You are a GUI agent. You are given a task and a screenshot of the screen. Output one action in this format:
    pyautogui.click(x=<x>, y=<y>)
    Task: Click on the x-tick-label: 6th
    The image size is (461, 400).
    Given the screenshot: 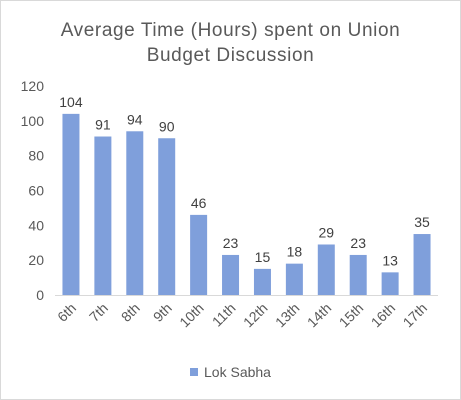 What is the action you would take?
    pyautogui.click(x=66, y=312)
    